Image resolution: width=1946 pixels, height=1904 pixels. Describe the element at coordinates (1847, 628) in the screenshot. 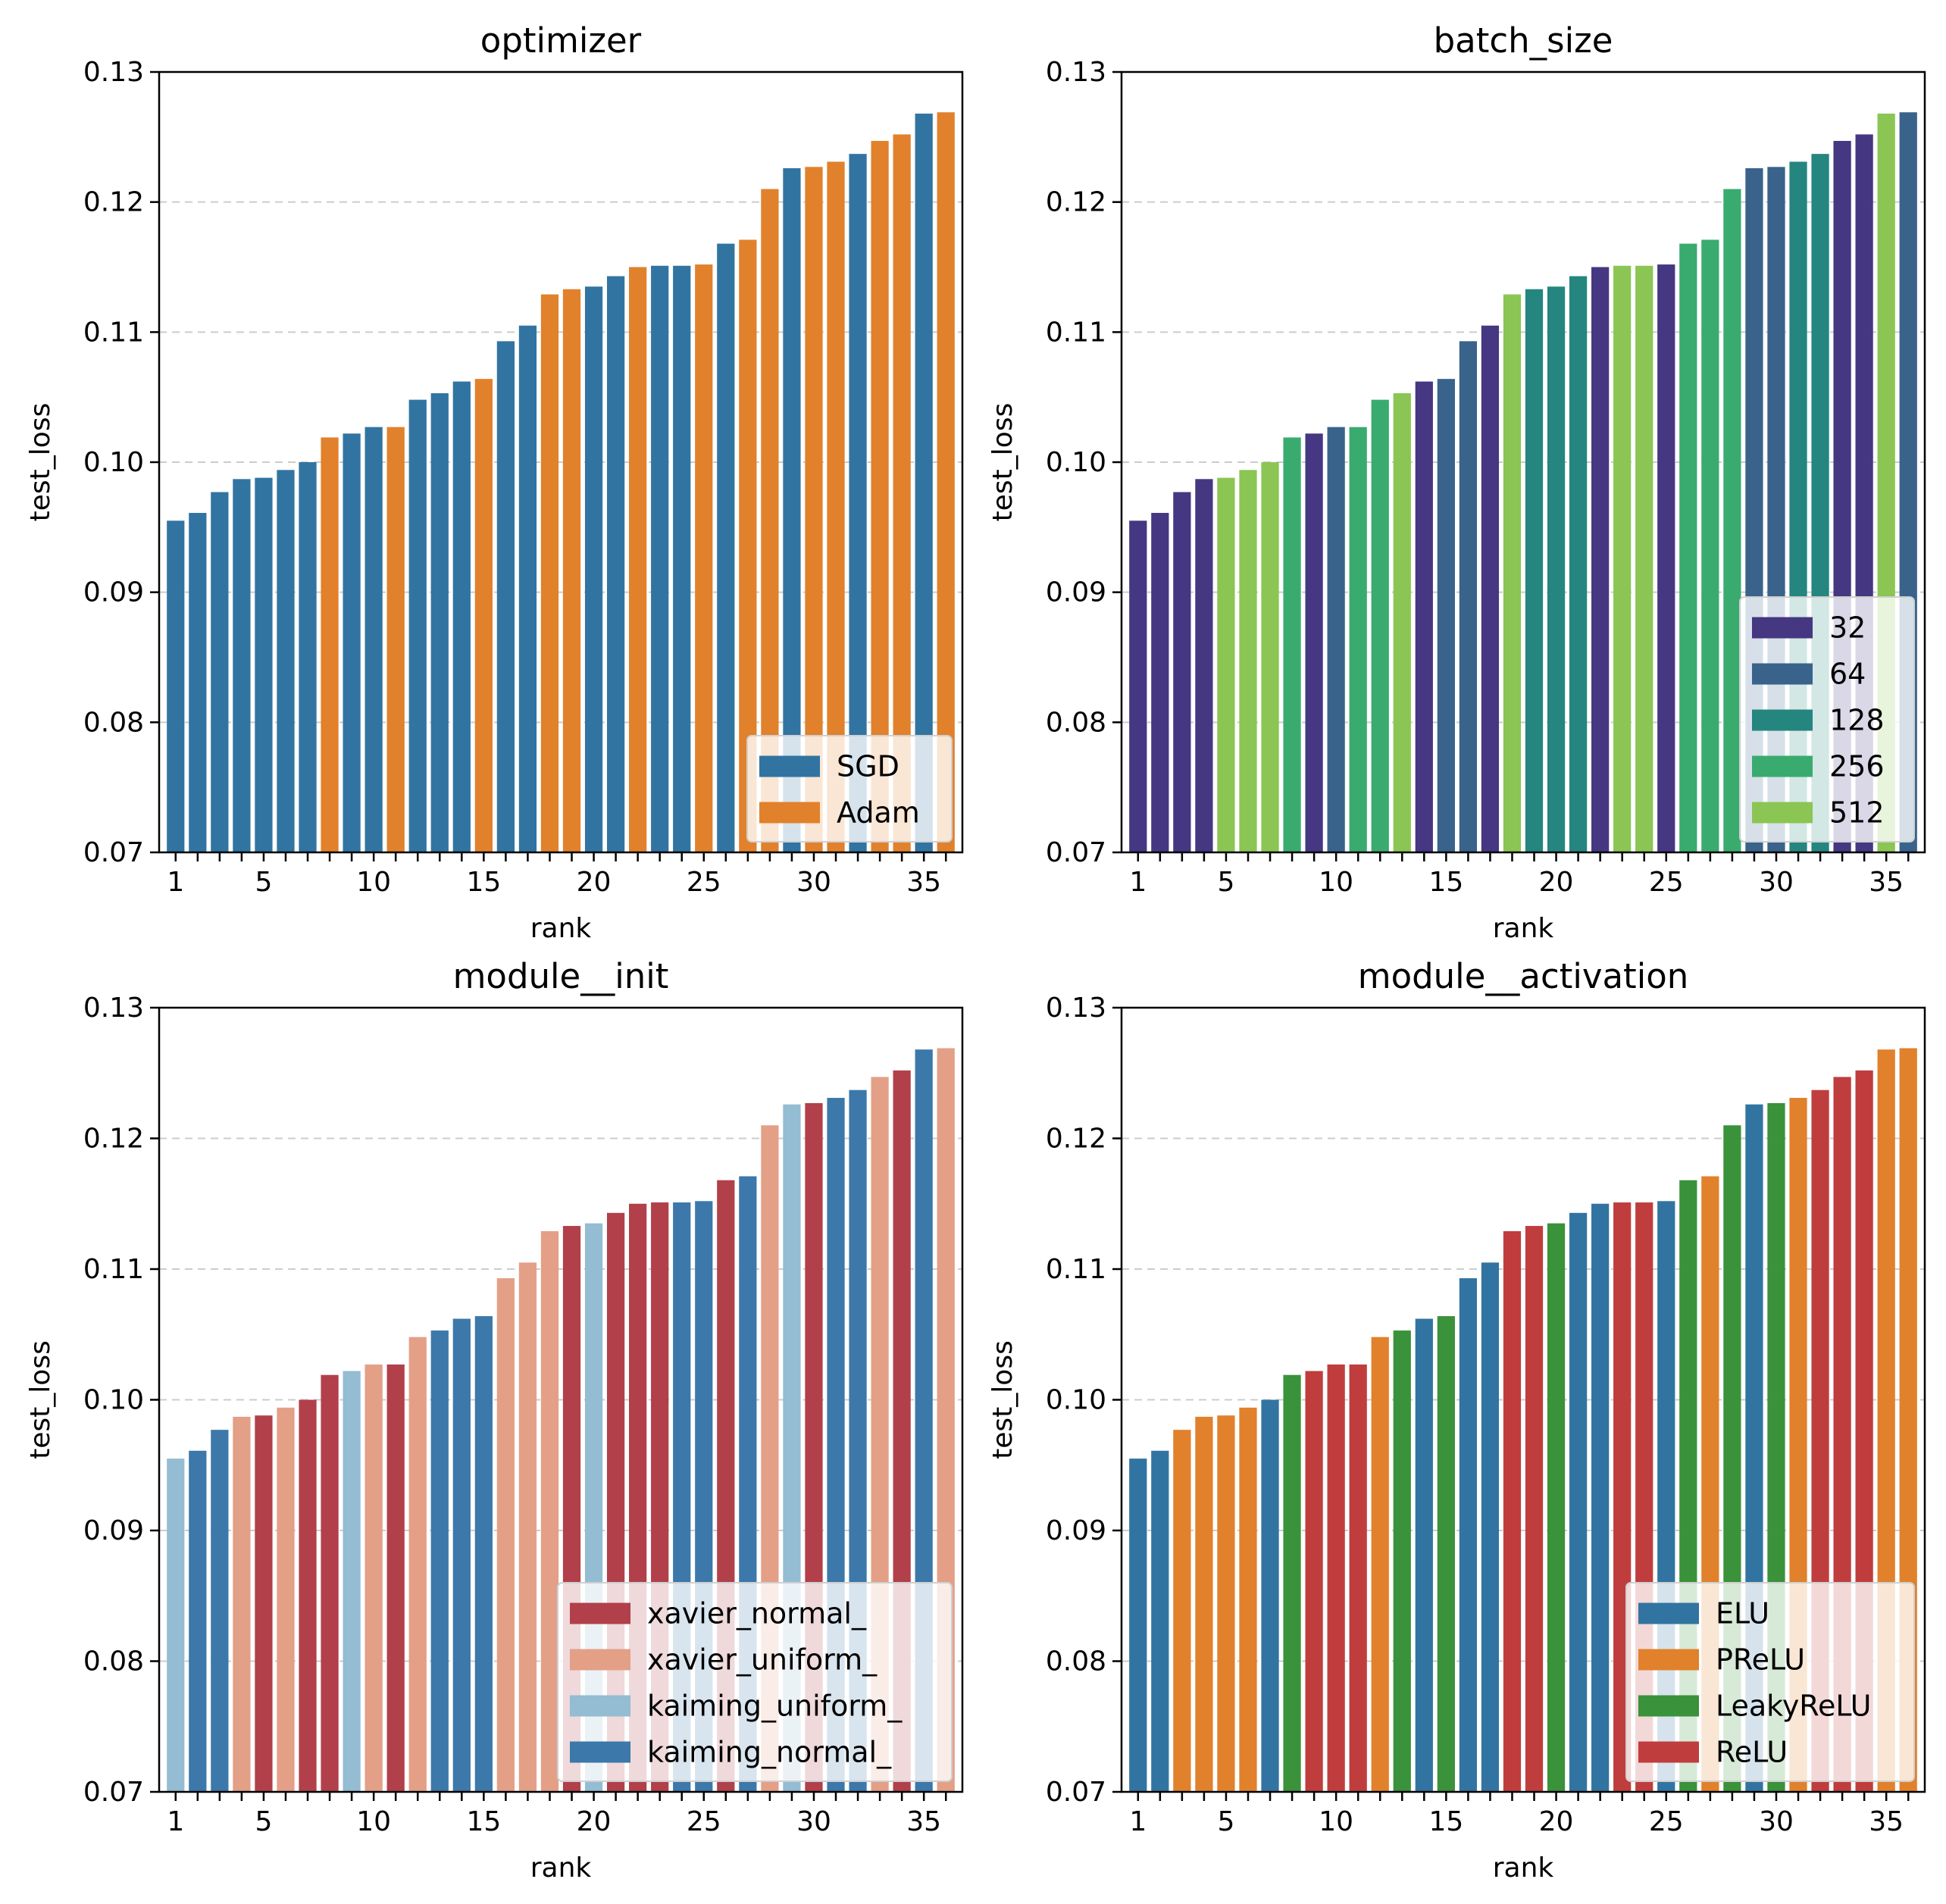

I see `legend-label: 32` at that location.